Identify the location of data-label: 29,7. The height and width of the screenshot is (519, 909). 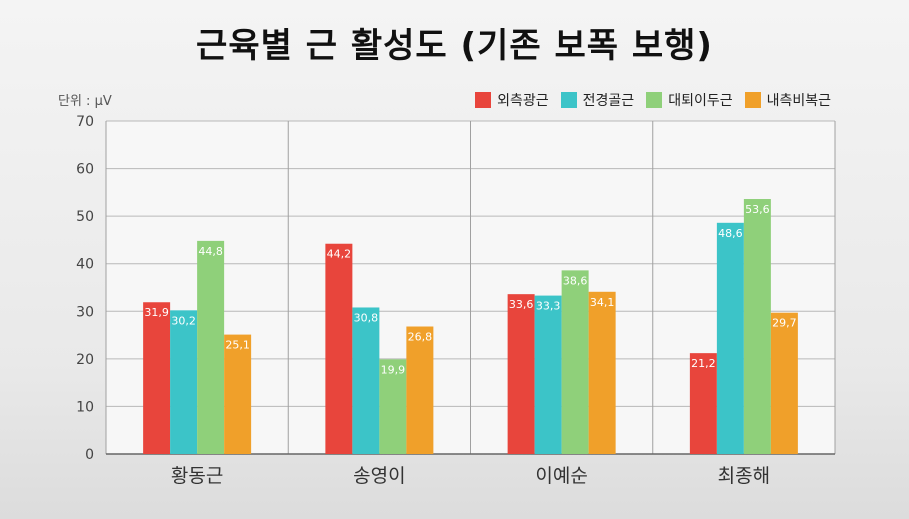
(784, 323).